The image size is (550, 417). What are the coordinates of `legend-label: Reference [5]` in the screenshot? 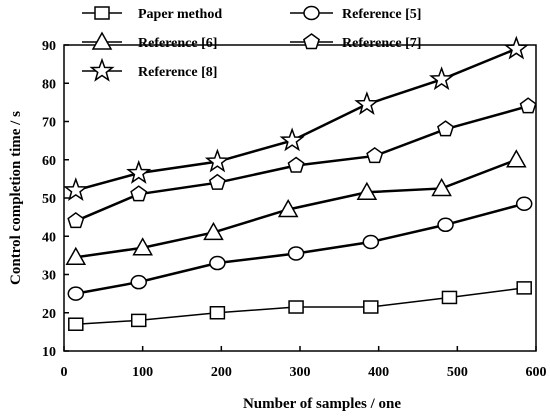 It's located at (381, 14).